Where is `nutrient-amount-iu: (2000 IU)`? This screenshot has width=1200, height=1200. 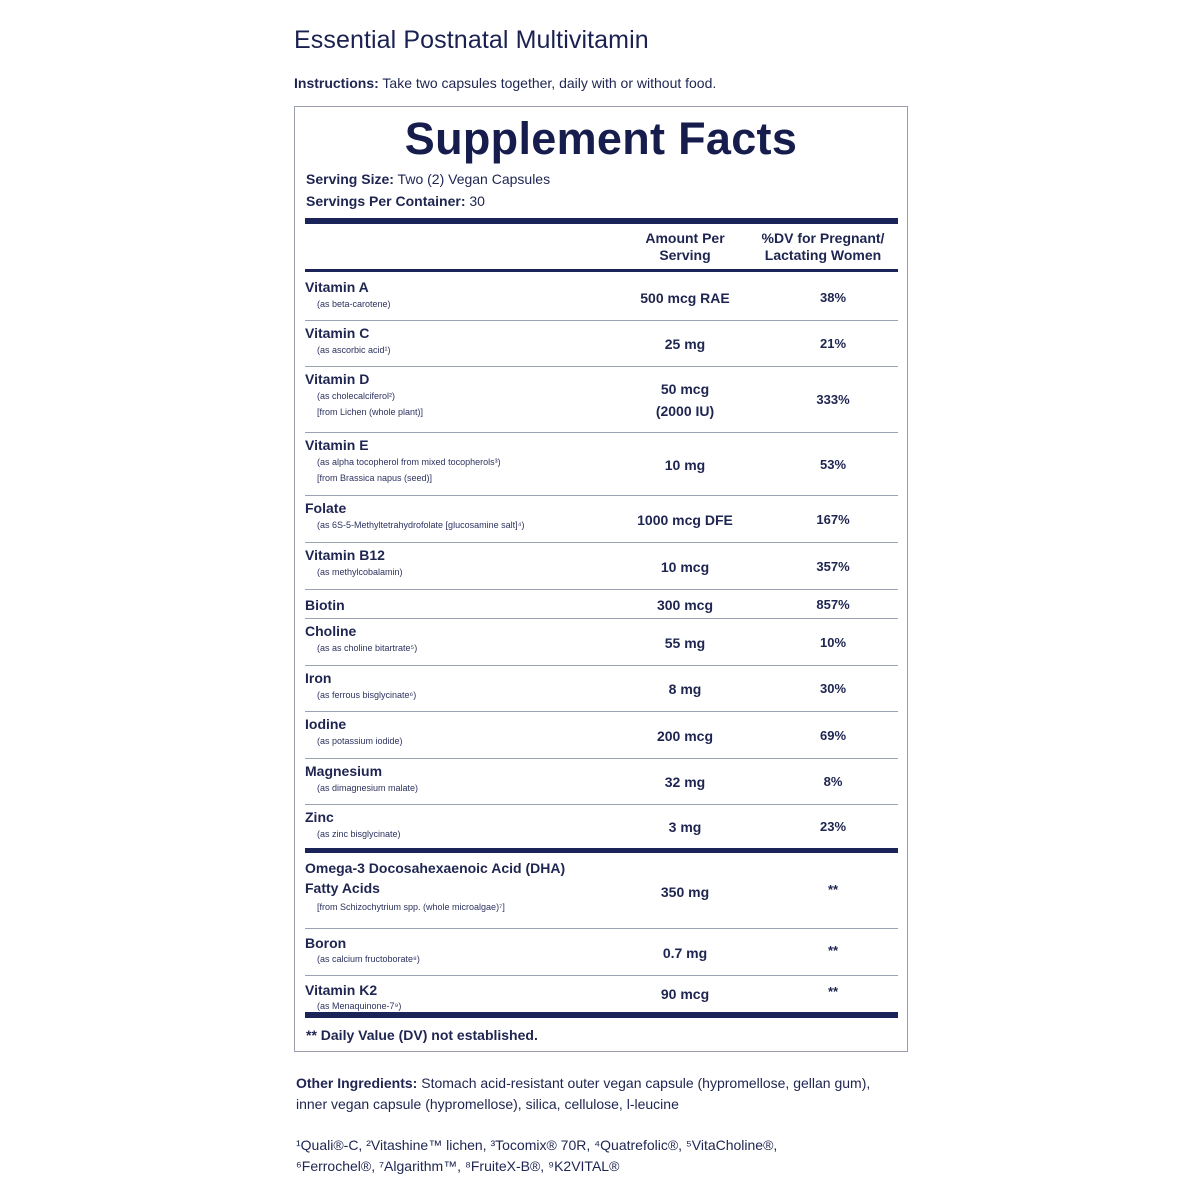
nutrient-amount-iu: (2000 IU) is located at coordinates (685, 411).